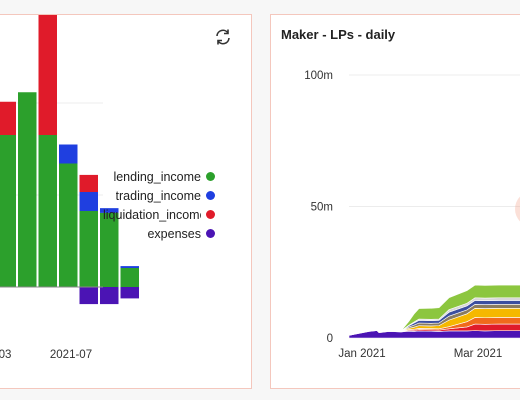 The height and width of the screenshot is (400, 520). What do you see at coordinates (361, 354) in the screenshot?
I see `x-tick-label: Jan 2021` at bounding box center [361, 354].